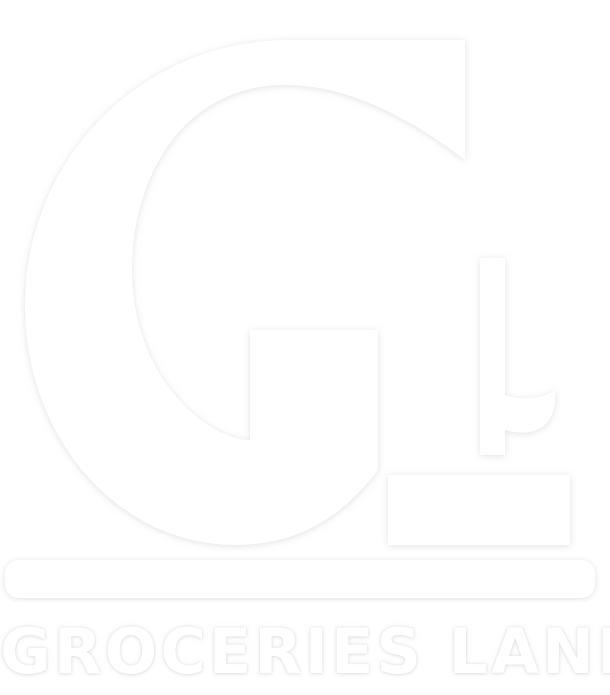 The image size is (610, 695). Describe the element at coordinates (479, 401) in the screenshot. I see `letter-l-shape` at that location.